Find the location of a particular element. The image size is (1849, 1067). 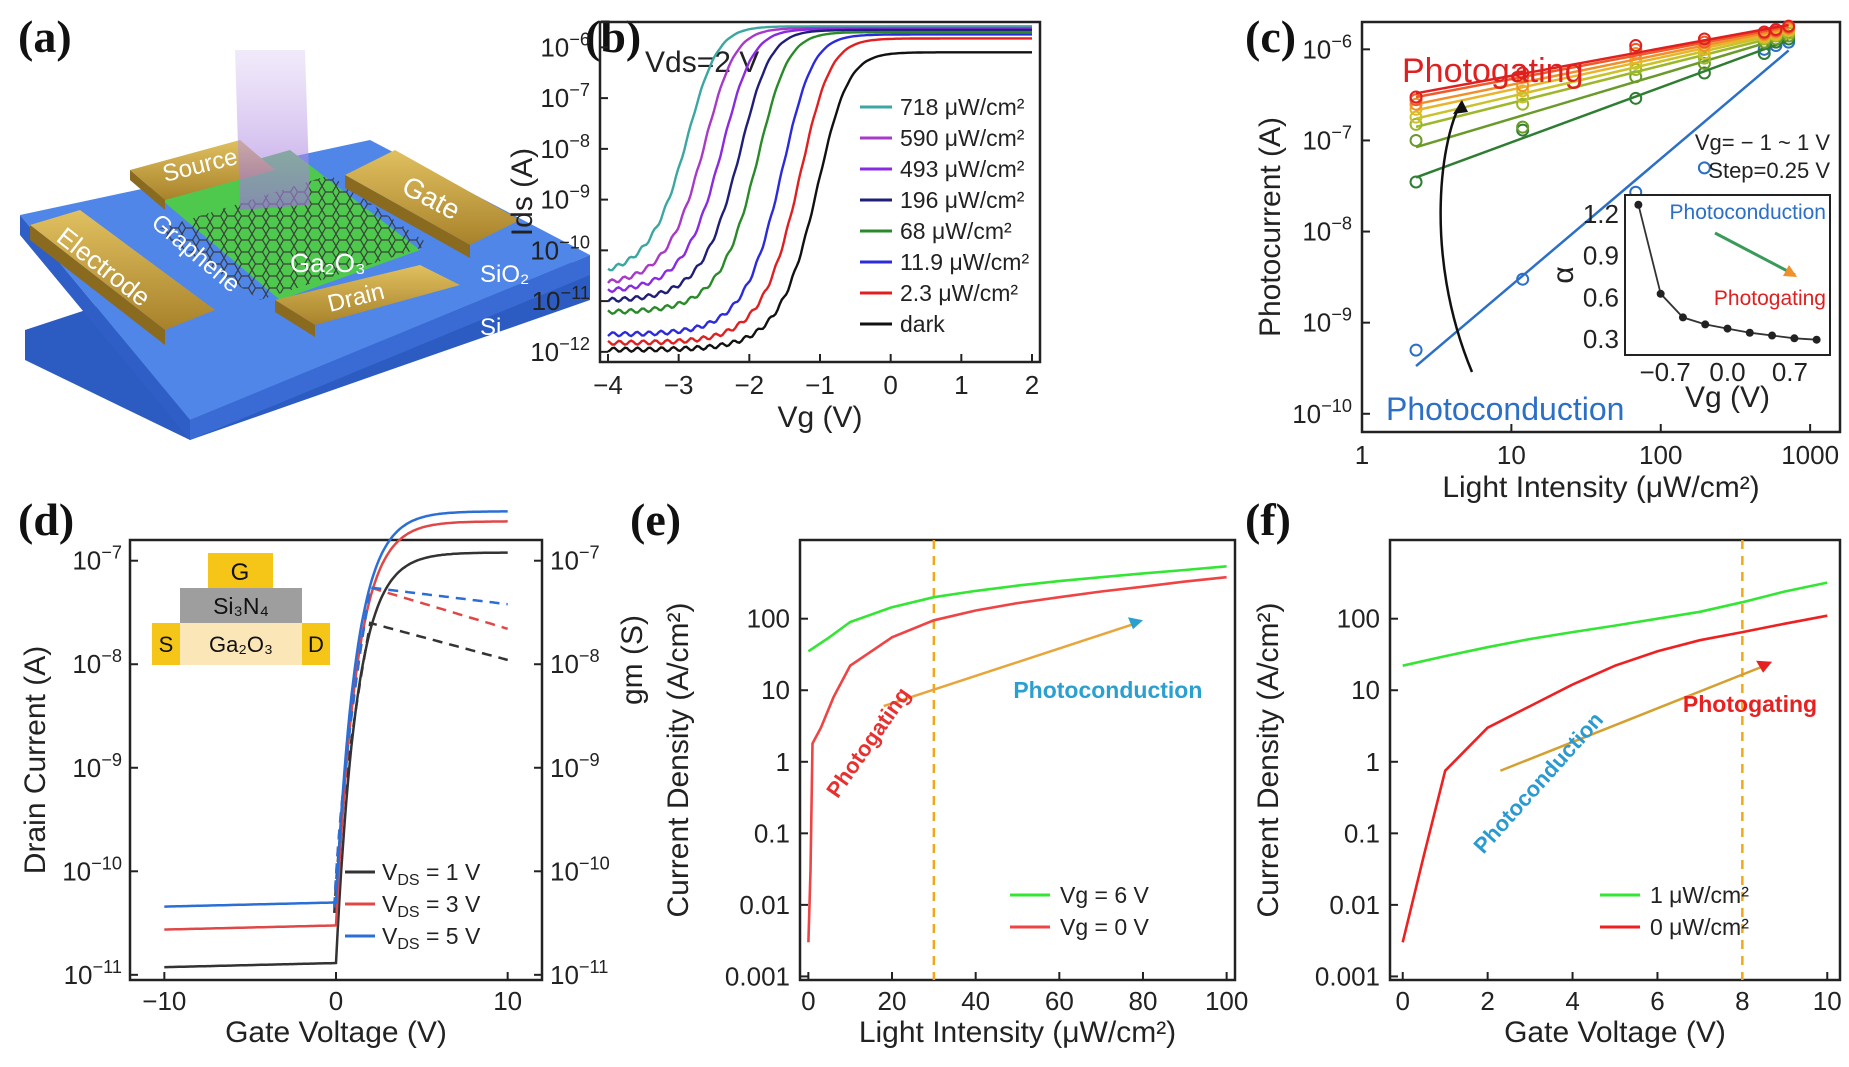

fit-line-vg-0.5 is located at coordinates (1602, 66).